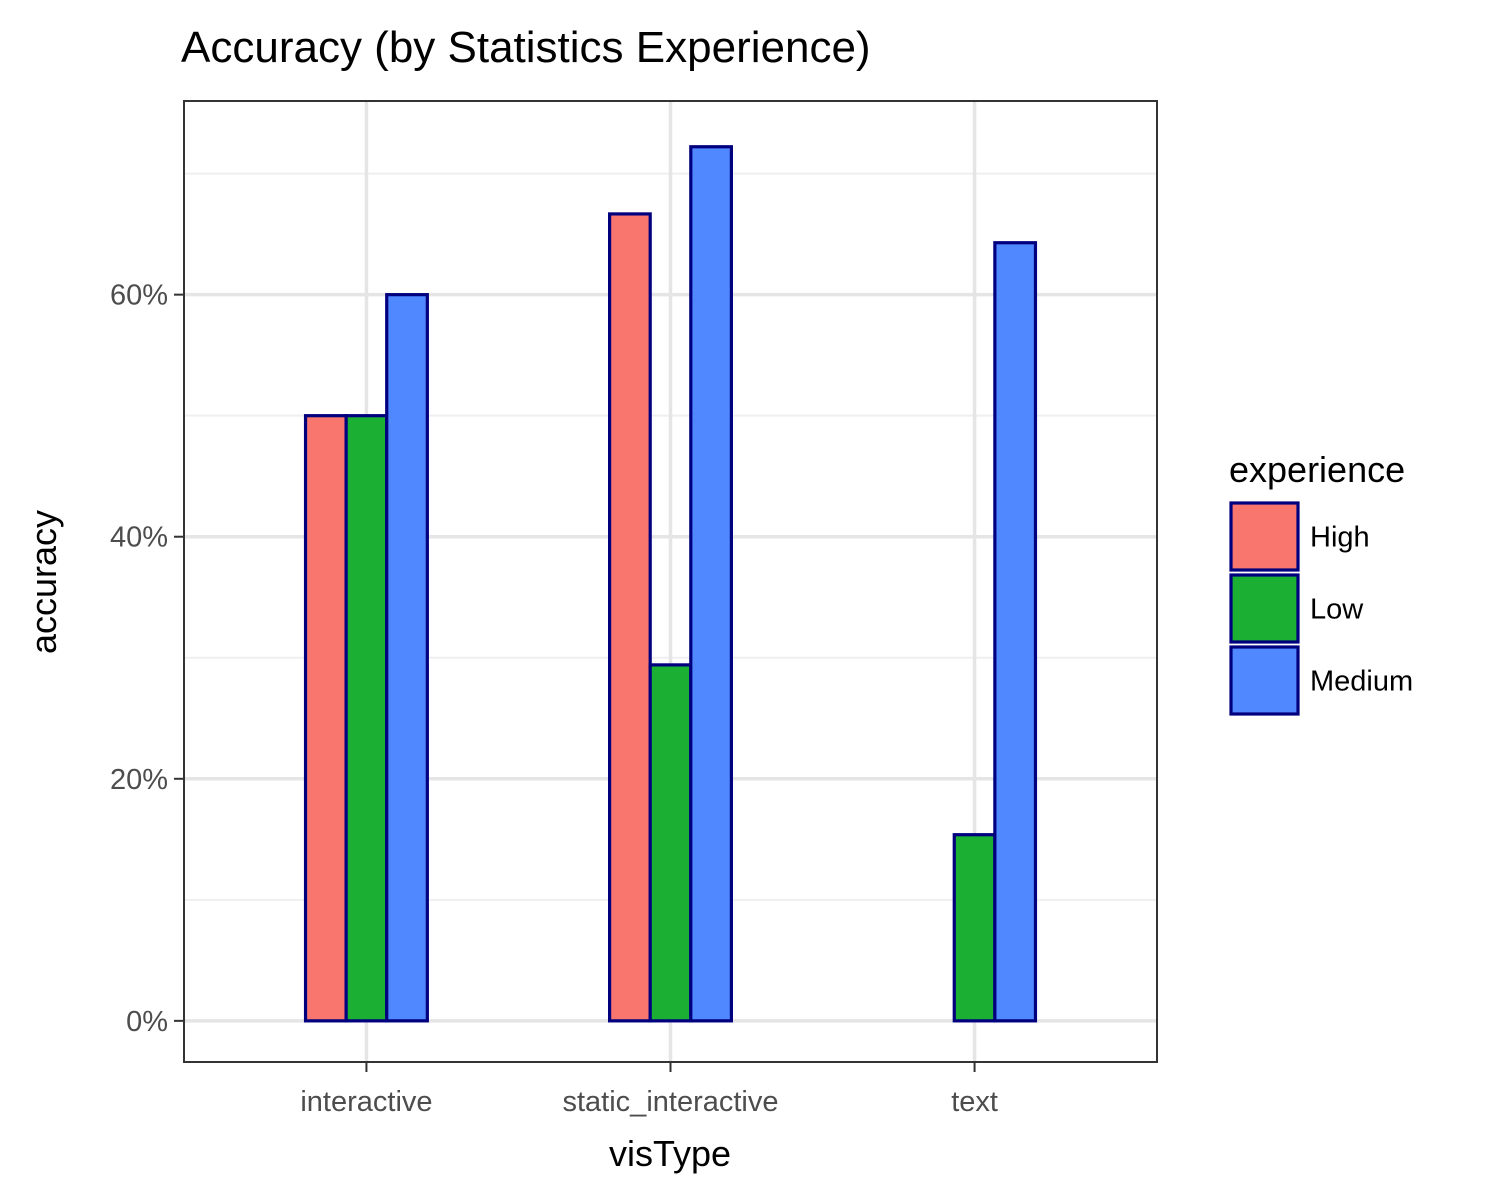  What do you see at coordinates (43, 582) in the screenshot?
I see `y-axis-title: accuracy` at bounding box center [43, 582].